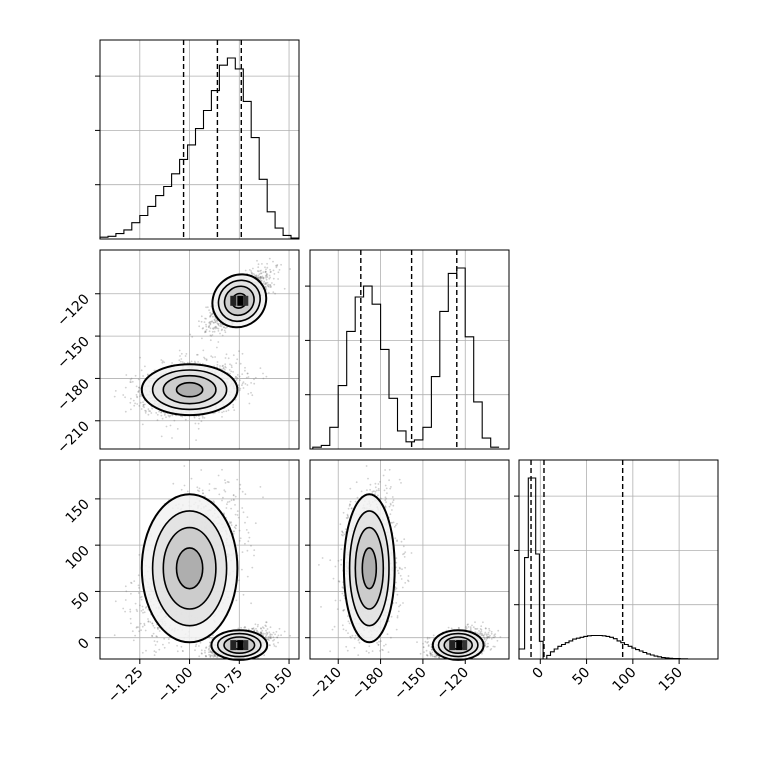 This screenshot has width=760, height=760. I want to click on hist-panel-2-frame, so click(618, 559).